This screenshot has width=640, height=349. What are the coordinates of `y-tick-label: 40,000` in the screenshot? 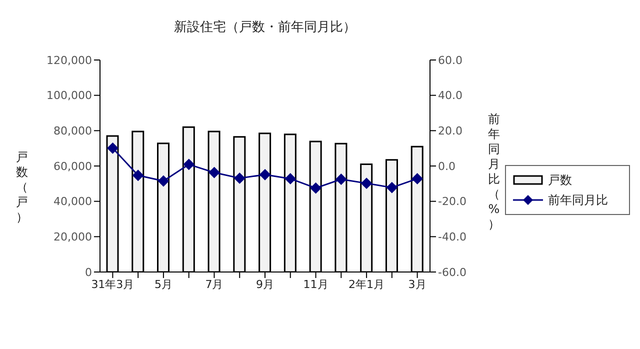 It's located at (73, 201).